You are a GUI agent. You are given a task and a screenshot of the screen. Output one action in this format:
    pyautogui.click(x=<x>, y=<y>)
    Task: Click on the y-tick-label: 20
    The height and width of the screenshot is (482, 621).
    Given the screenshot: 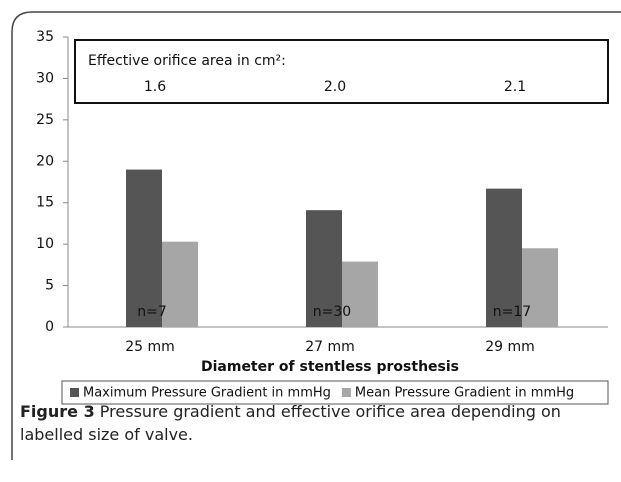 What is the action you would take?
    pyautogui.click(x=45, y=161)
    